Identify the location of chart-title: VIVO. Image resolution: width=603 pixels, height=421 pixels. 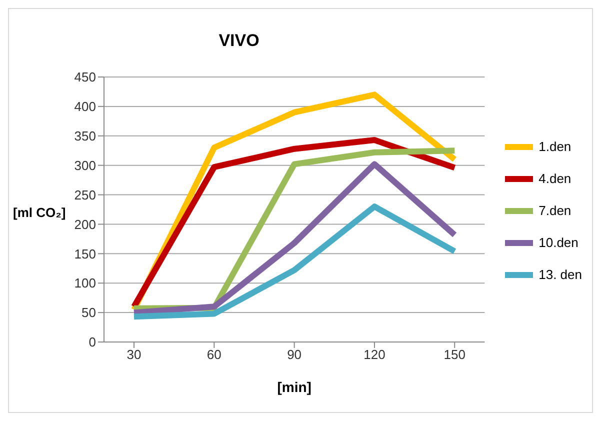
(239, 41).